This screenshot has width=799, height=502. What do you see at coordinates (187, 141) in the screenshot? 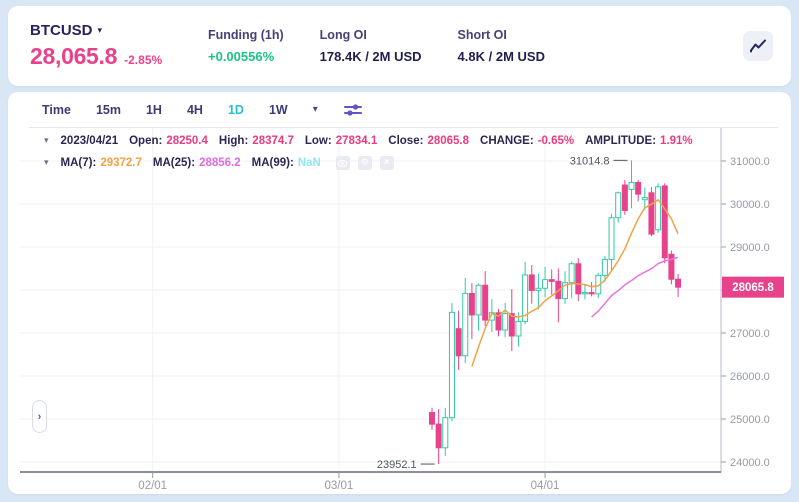
I see `open-value: 28250.4` at bounding box center [187, 141].